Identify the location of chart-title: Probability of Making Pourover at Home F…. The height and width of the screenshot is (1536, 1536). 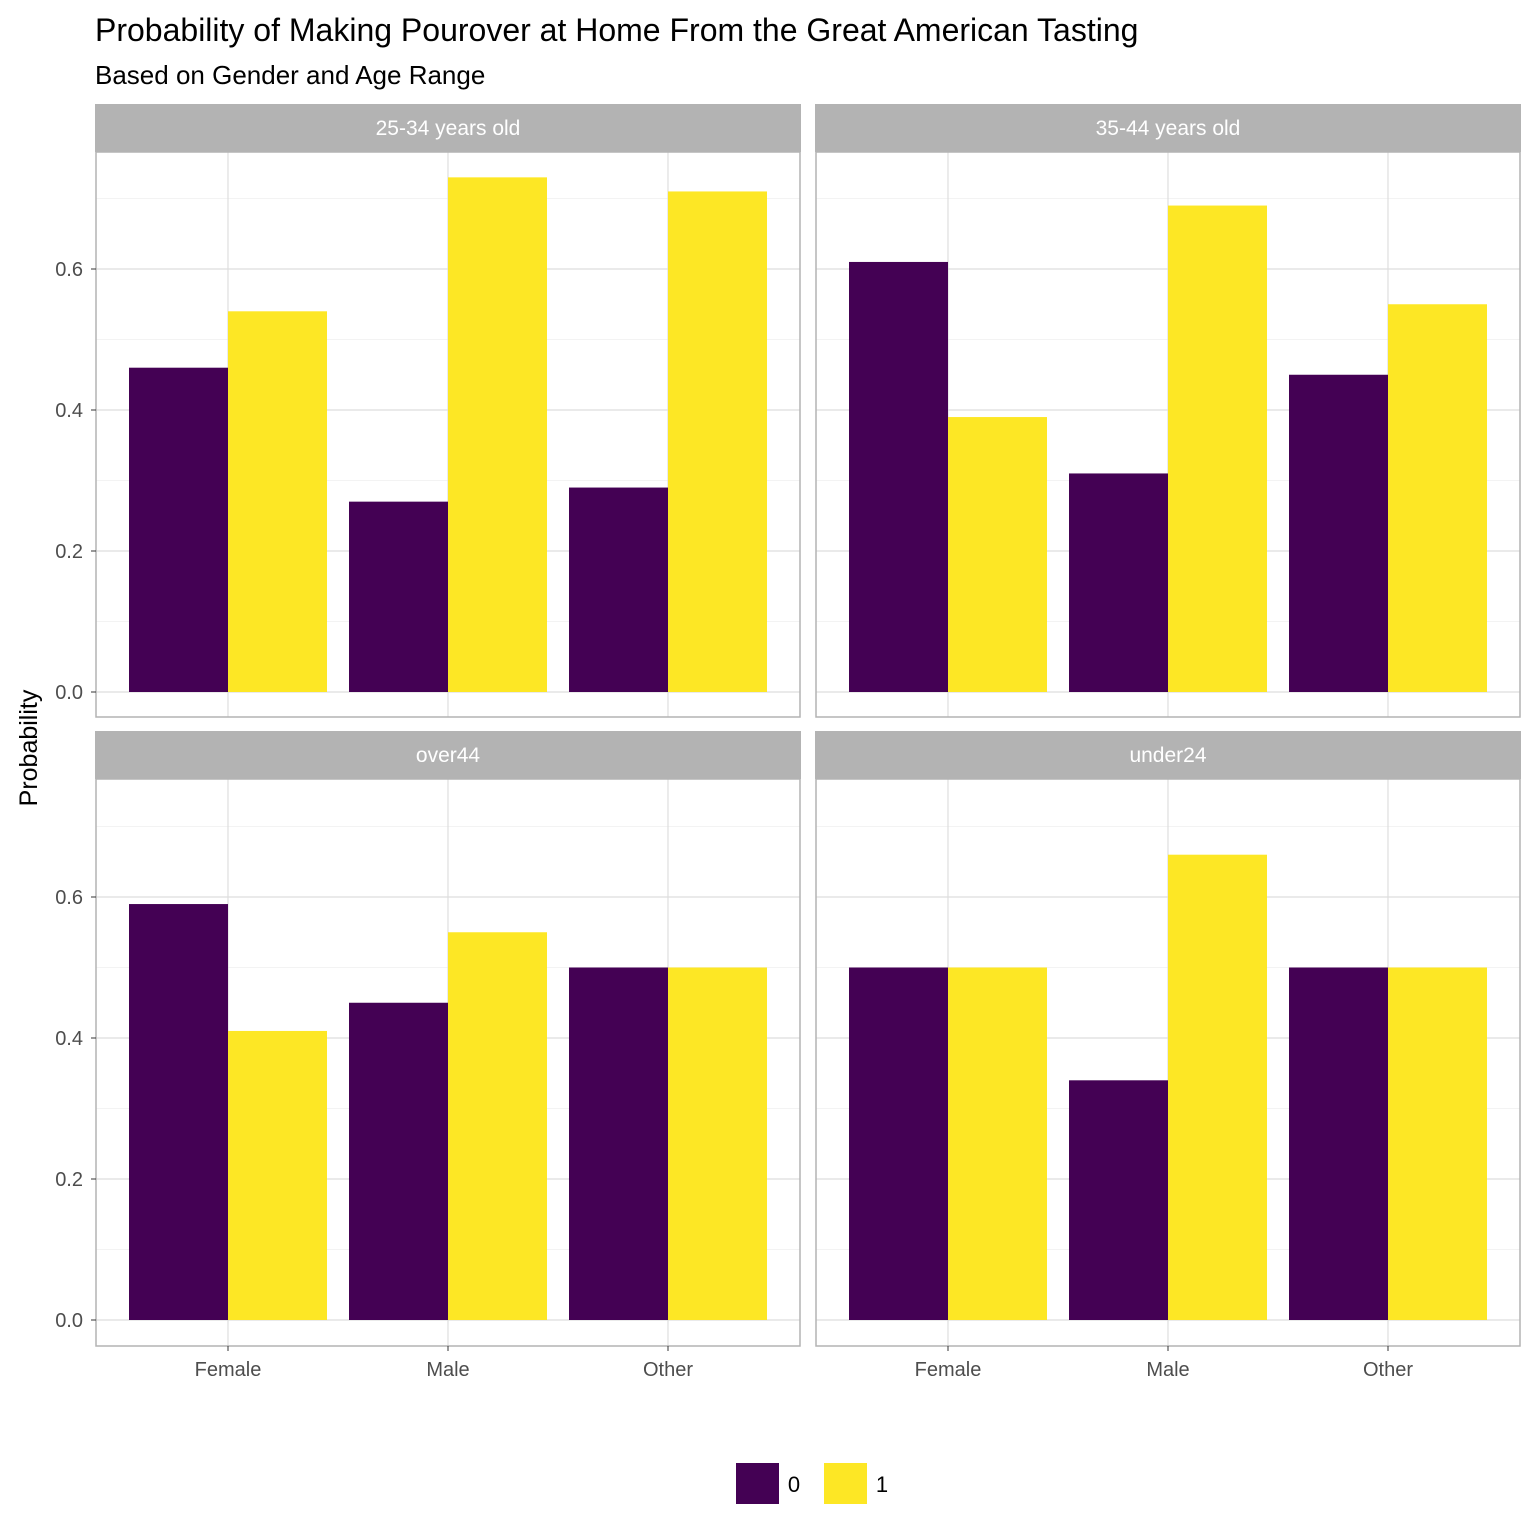
(616, 30).